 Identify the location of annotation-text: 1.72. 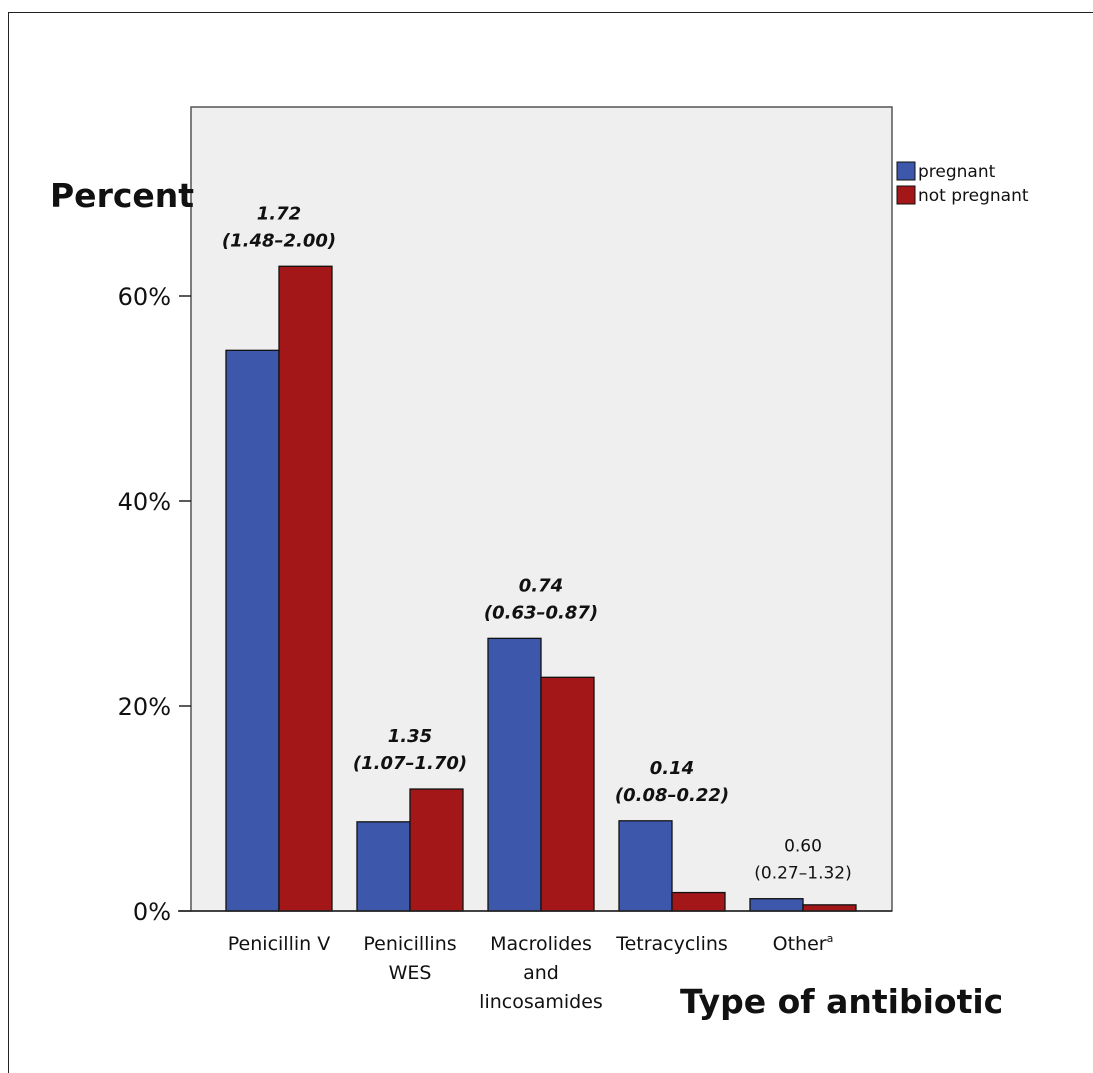
(279, 213).